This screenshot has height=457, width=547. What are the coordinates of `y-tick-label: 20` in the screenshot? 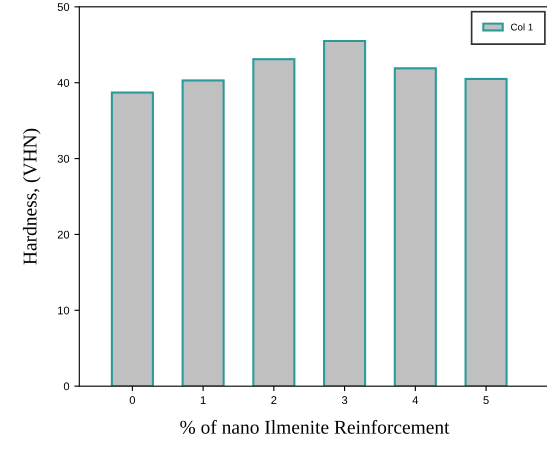 It's located at (64, 234).